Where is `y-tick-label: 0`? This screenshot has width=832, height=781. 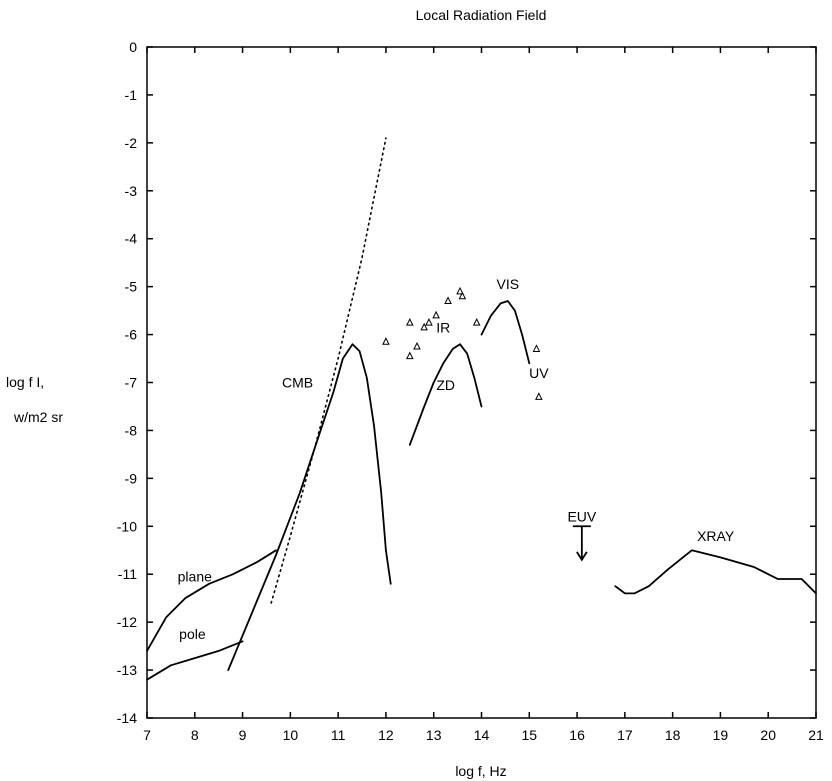
y-tick-label: 0 is located at coordinates (133, 47).